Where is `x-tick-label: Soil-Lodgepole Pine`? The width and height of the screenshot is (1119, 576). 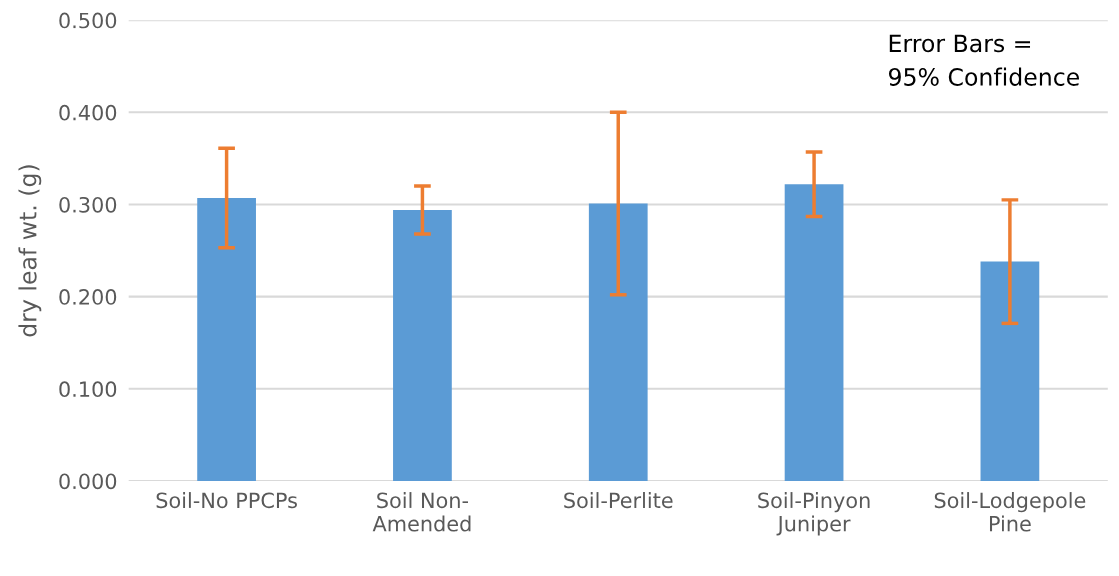
x-tick-label: Soil-Lodgepole Pine is located at coordinates (1010, 512).